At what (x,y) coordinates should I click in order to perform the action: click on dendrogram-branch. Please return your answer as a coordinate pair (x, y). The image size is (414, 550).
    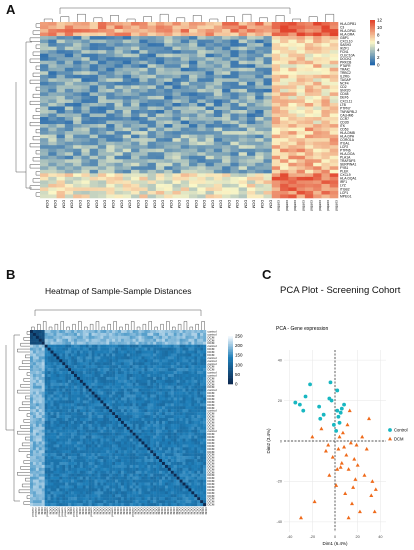
    Looking at the image, I should click on (330, 17).